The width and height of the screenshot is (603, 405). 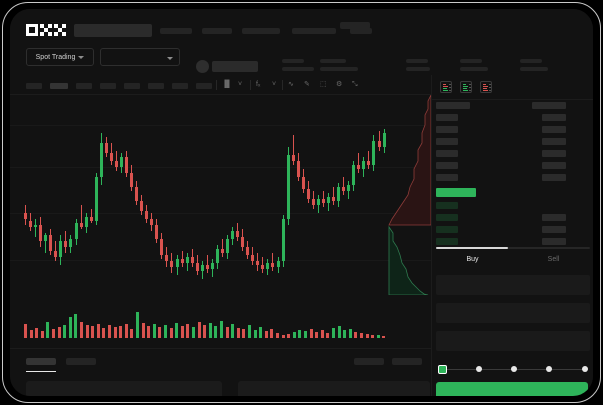 I want to click on orderbook-header-price, so click(x=453, y=105).